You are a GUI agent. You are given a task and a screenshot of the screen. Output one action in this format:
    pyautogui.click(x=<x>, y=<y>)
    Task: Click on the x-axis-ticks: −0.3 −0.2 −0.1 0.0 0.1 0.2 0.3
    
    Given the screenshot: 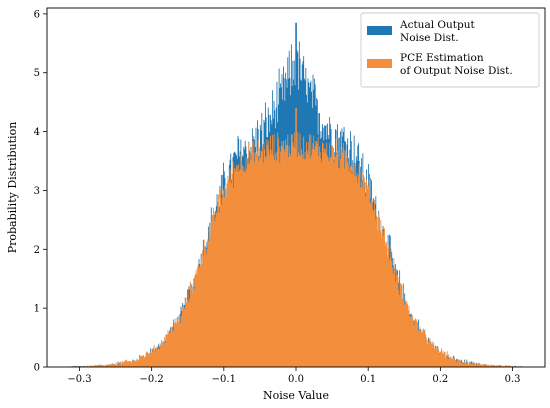 What is the action you would take?
    pyautogui.click(x=293, y=376)
    